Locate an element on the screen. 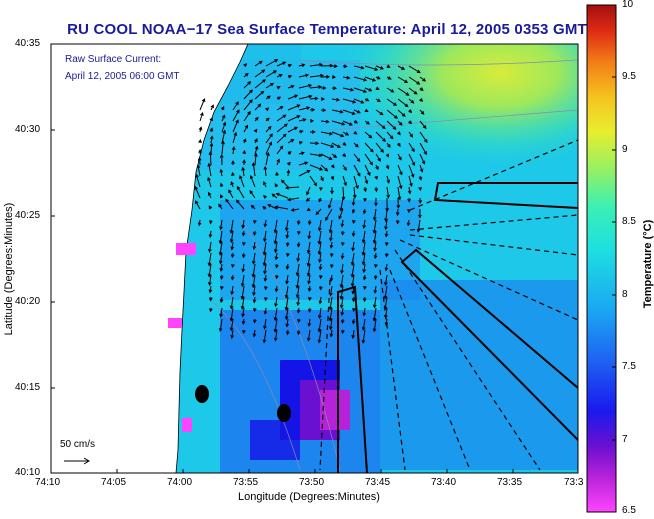  colorbar-tick-label: 9.5 is located at coordinates (629, 76).